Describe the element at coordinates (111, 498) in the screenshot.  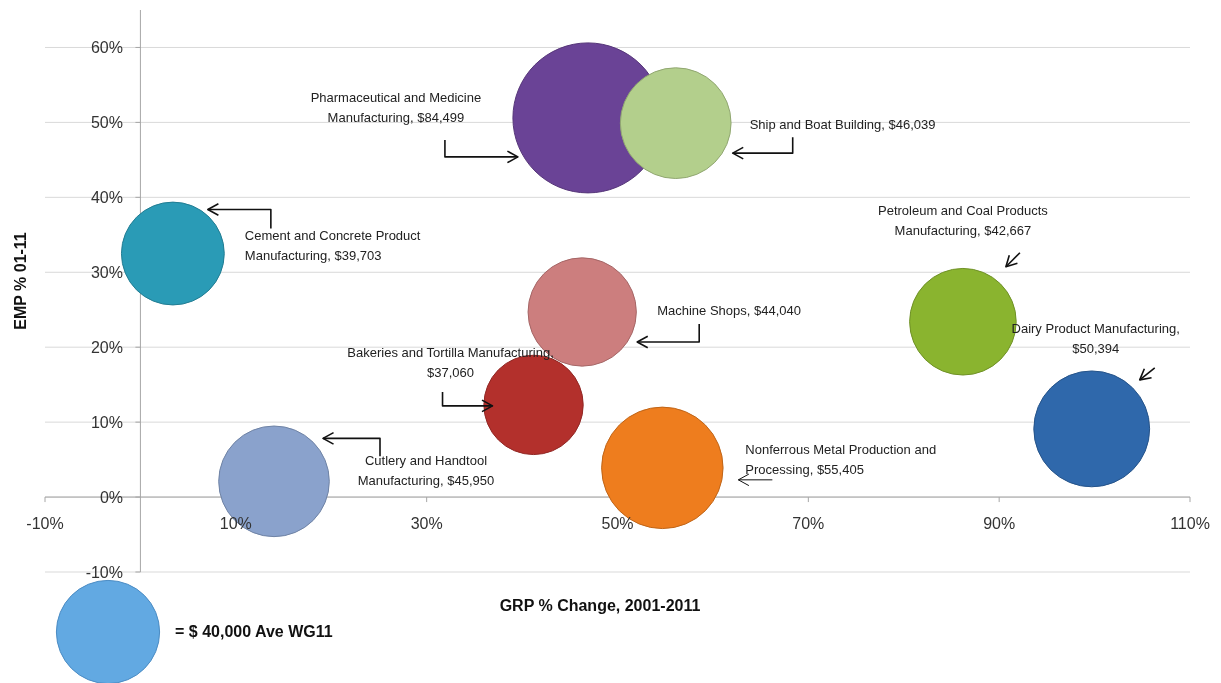
I see `y-tick-label: 0%` at that location.